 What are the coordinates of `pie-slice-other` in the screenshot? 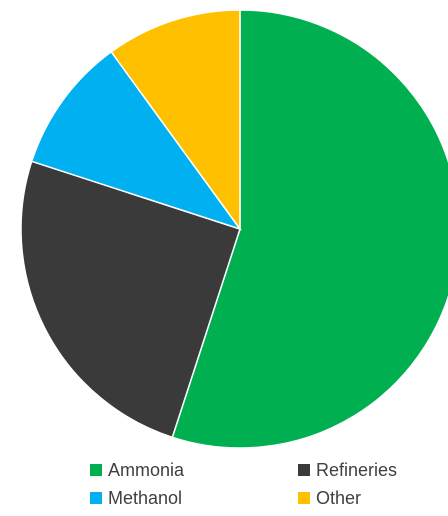 It's located at (175, 120).